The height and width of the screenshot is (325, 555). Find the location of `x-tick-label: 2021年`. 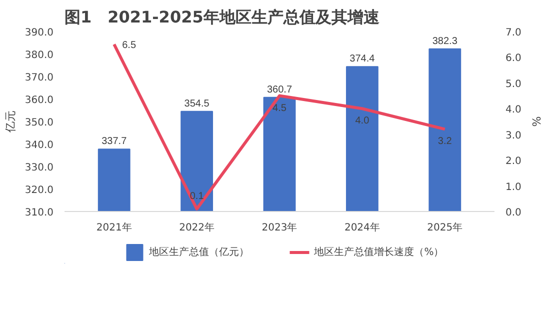

x-tick-label: 2021年 is located at coordinates (114, 228).